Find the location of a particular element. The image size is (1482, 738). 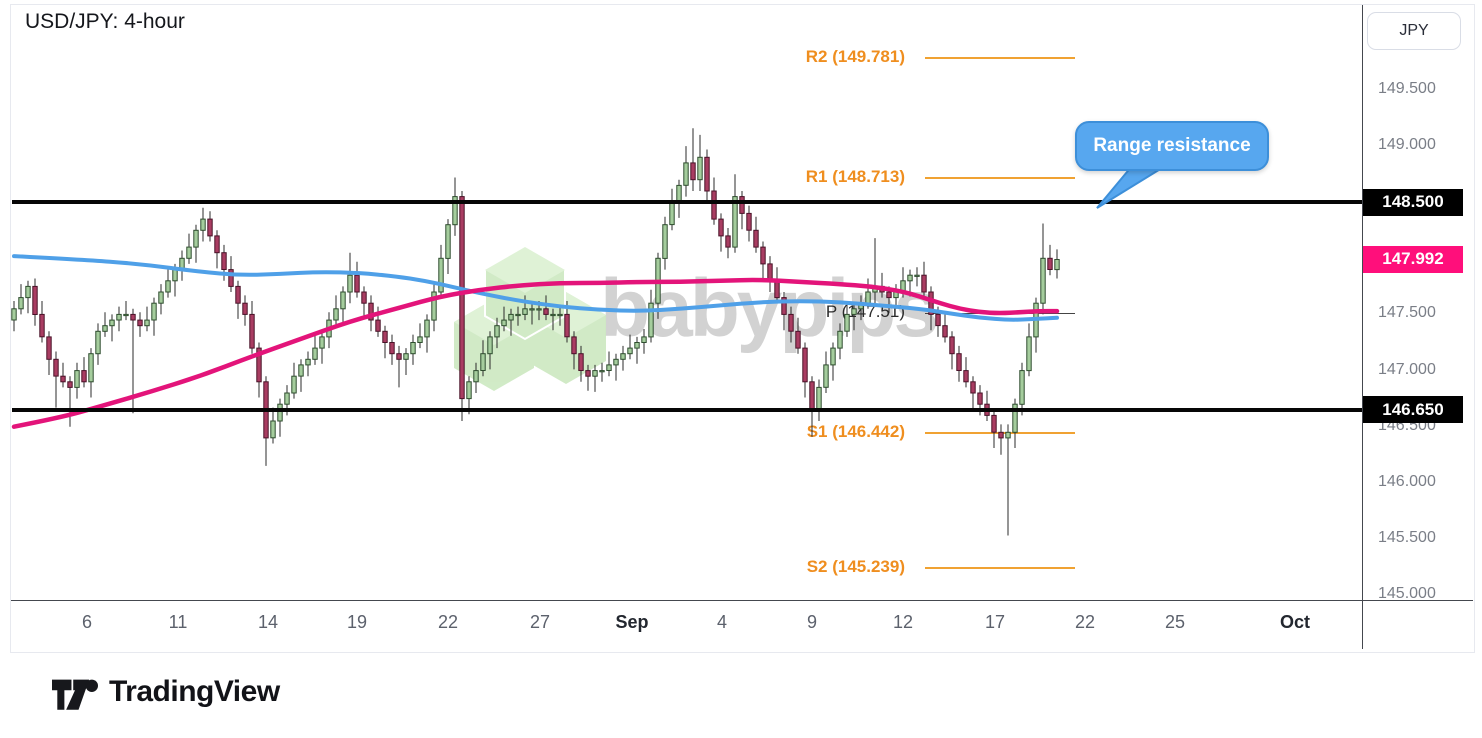

x-tick-label: 19 is located at coordinates (357, 622).